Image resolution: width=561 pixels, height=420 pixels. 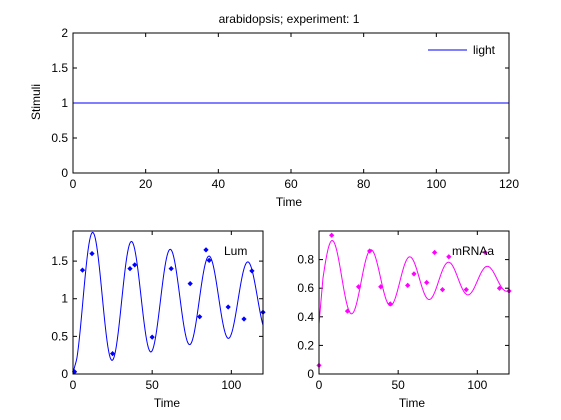 What do you see at coordinates (64, 33) in the screenshot?
I see `stimuli-y-tick-label: 2` at bounding box center [64, 33].